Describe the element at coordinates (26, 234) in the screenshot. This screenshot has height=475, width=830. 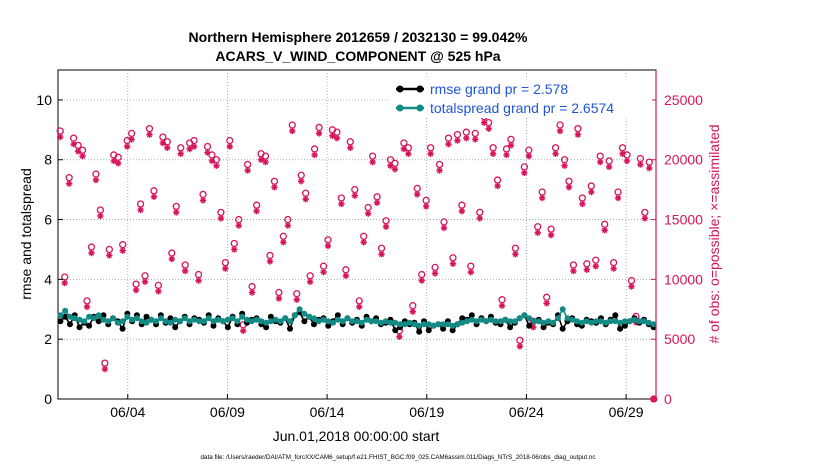
I see `y-axis-left-label: rmse and totalspread` at that location.